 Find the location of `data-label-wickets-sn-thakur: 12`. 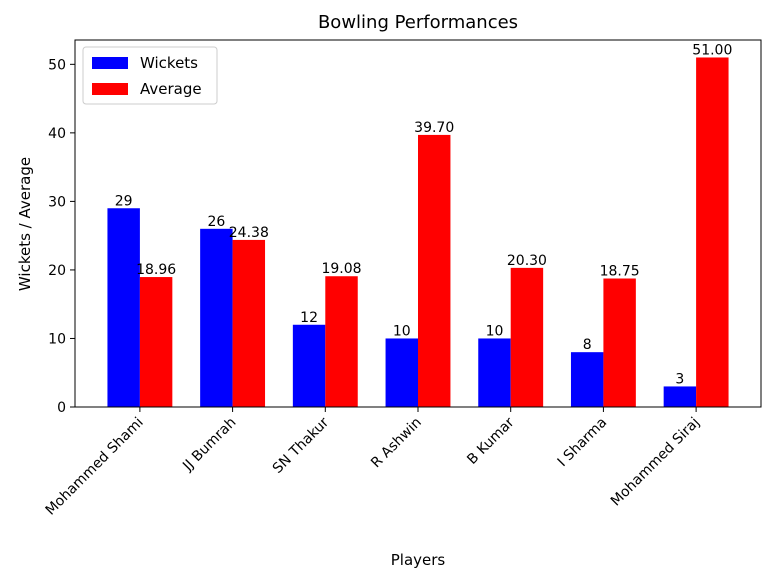

data-label-wickets-sn-thakur: 12 is located at coordinates (309, 318).